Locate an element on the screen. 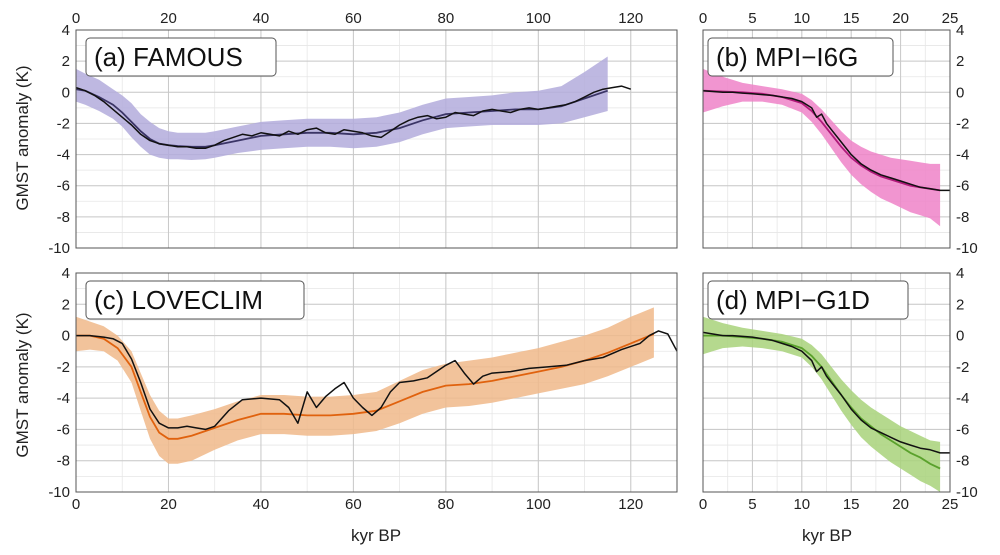 The height and width of the screenshot is (555, 1000). panel-title: (d) MPI−G1D is located at coordinates (793, 300).